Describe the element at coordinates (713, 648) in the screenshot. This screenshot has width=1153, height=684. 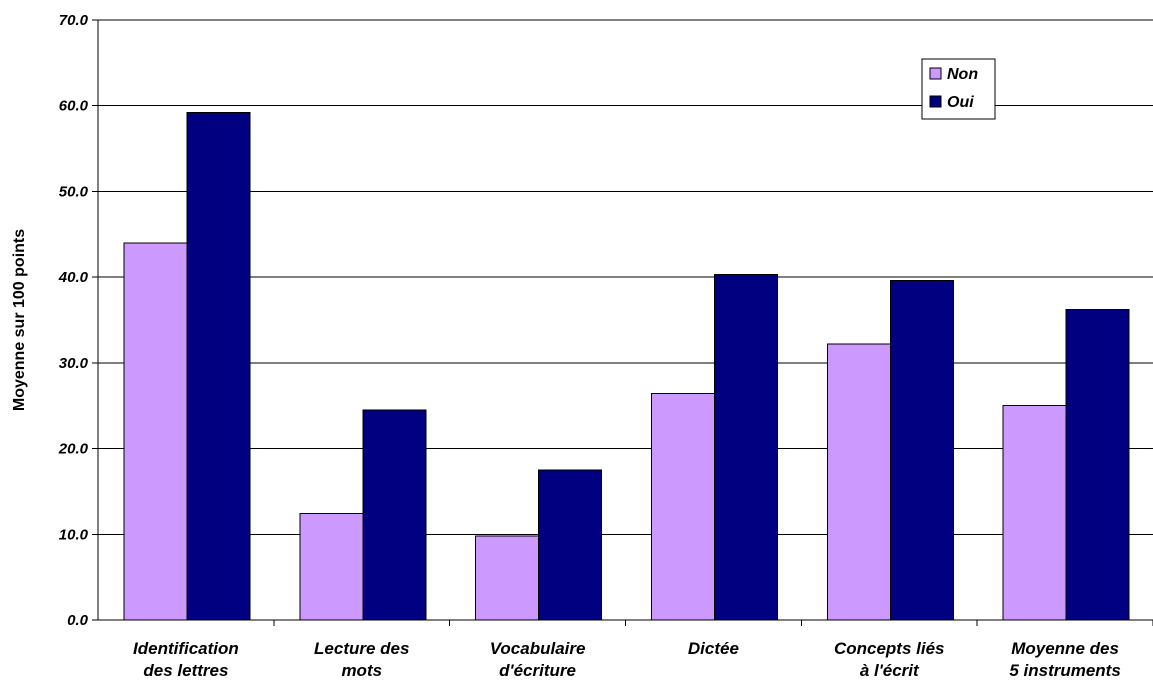
I see `x-category-label: Dictée` at that location.